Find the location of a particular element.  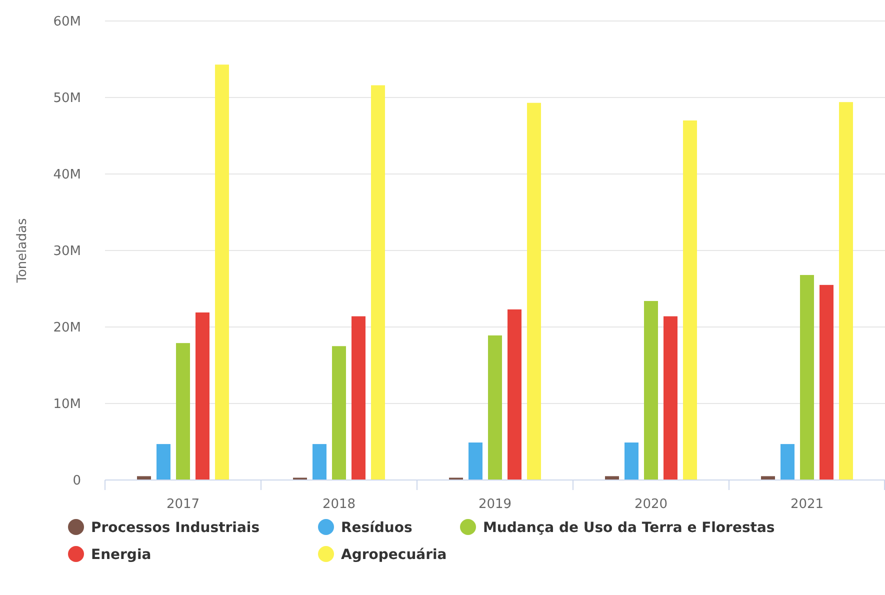

y-tick-label: 50M is located at coordinates (67, 98).